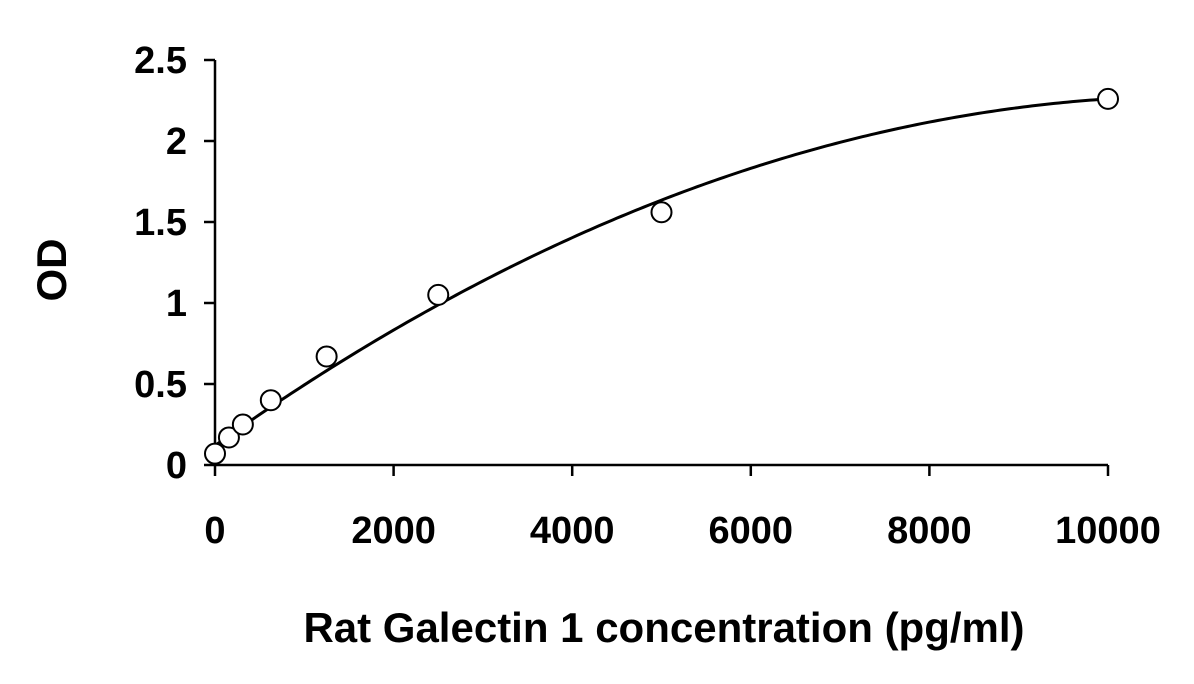 Image resolution: width=1194 pixels, height=684 pixels. I want to click on x-tick-label: 10000, so click(1108, 531).